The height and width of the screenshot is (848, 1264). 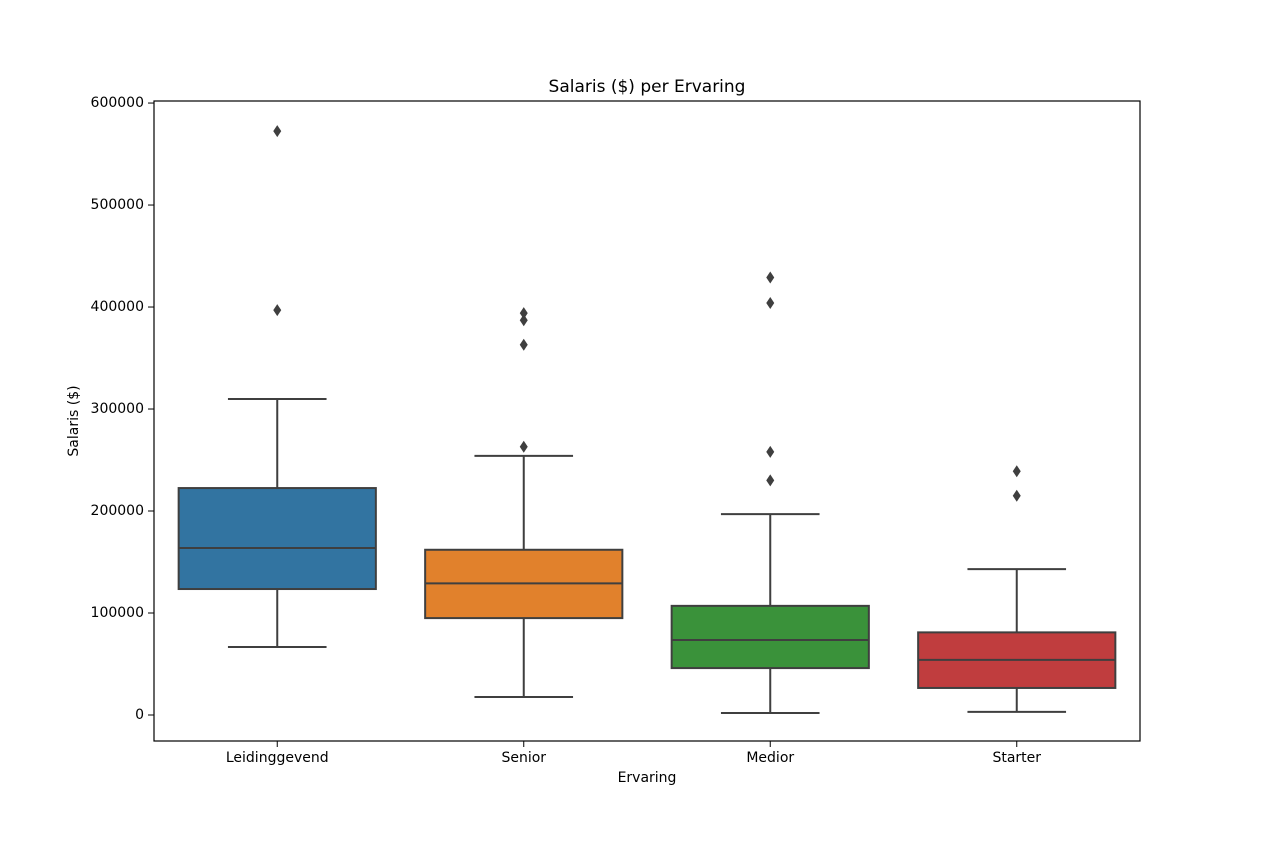 I want to click on chart-title: Salaris ($) per Ervaring, so click(x=647, y=87).